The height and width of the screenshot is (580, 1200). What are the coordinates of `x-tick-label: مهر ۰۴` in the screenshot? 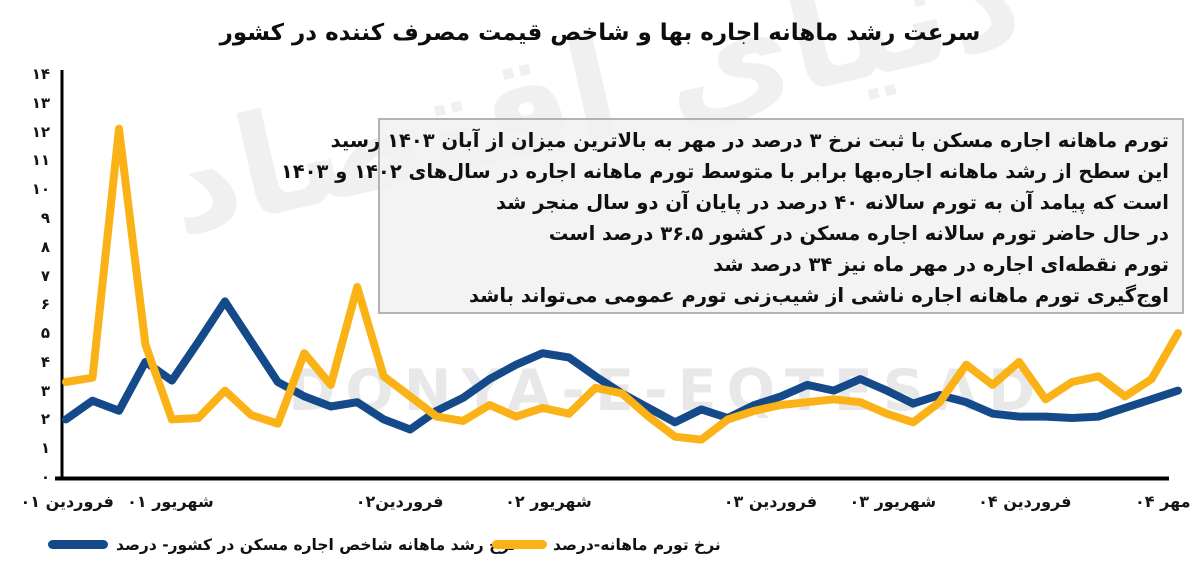 It's located at (1163, 501).